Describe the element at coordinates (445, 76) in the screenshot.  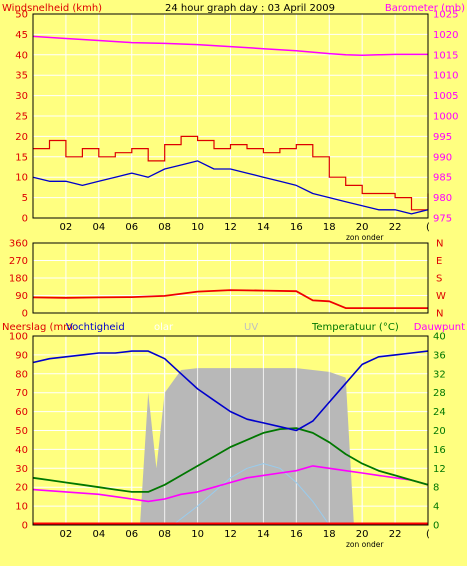
I see `barometer-tick-label: 1010` at that location.